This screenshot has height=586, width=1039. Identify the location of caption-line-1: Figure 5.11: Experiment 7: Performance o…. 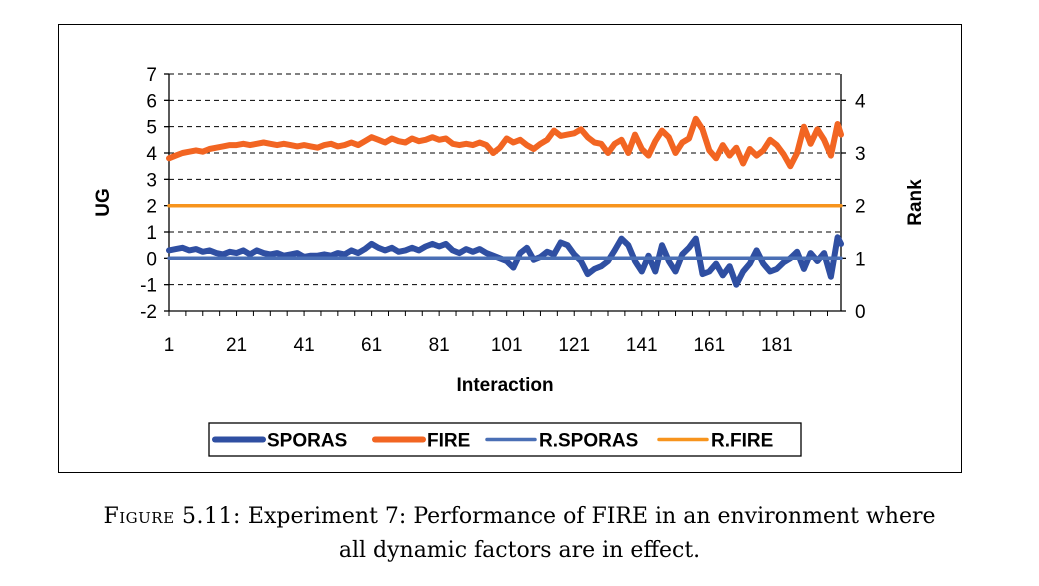
(519, 517).